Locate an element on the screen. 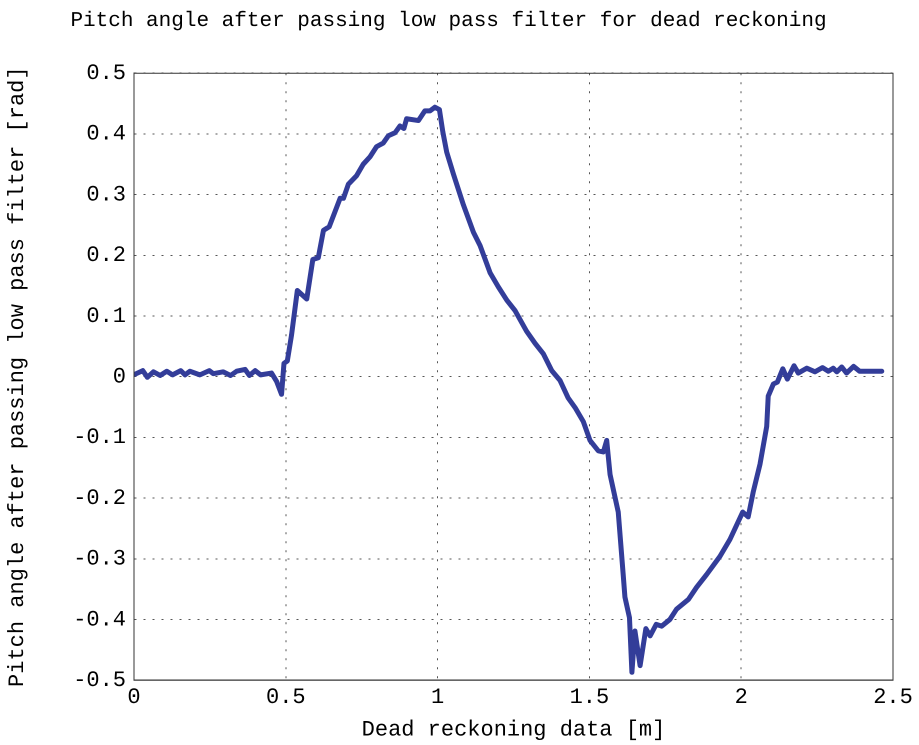 Image resolution: width=919 pixels, height=745 pixels. y-tick-label: -0.1 is located at coordinates (99, 437).